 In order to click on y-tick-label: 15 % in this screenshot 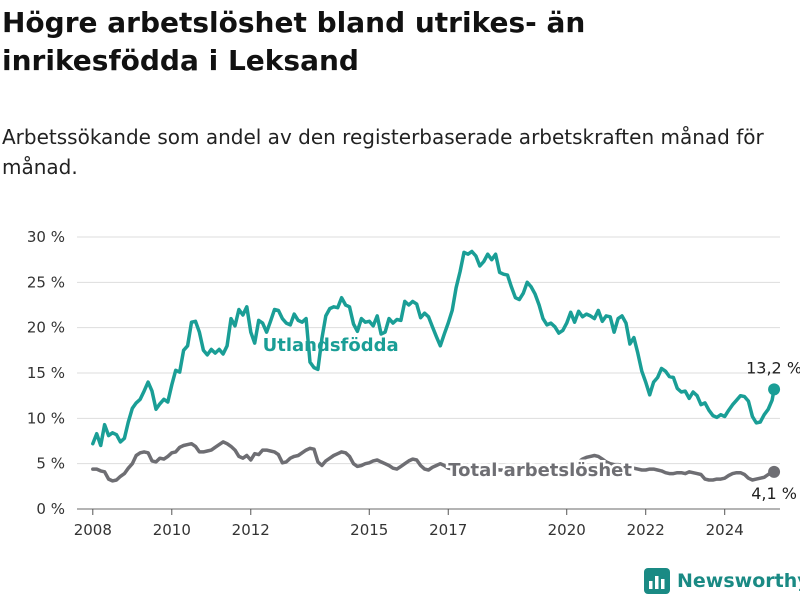, I will do `click(46, 373)`.